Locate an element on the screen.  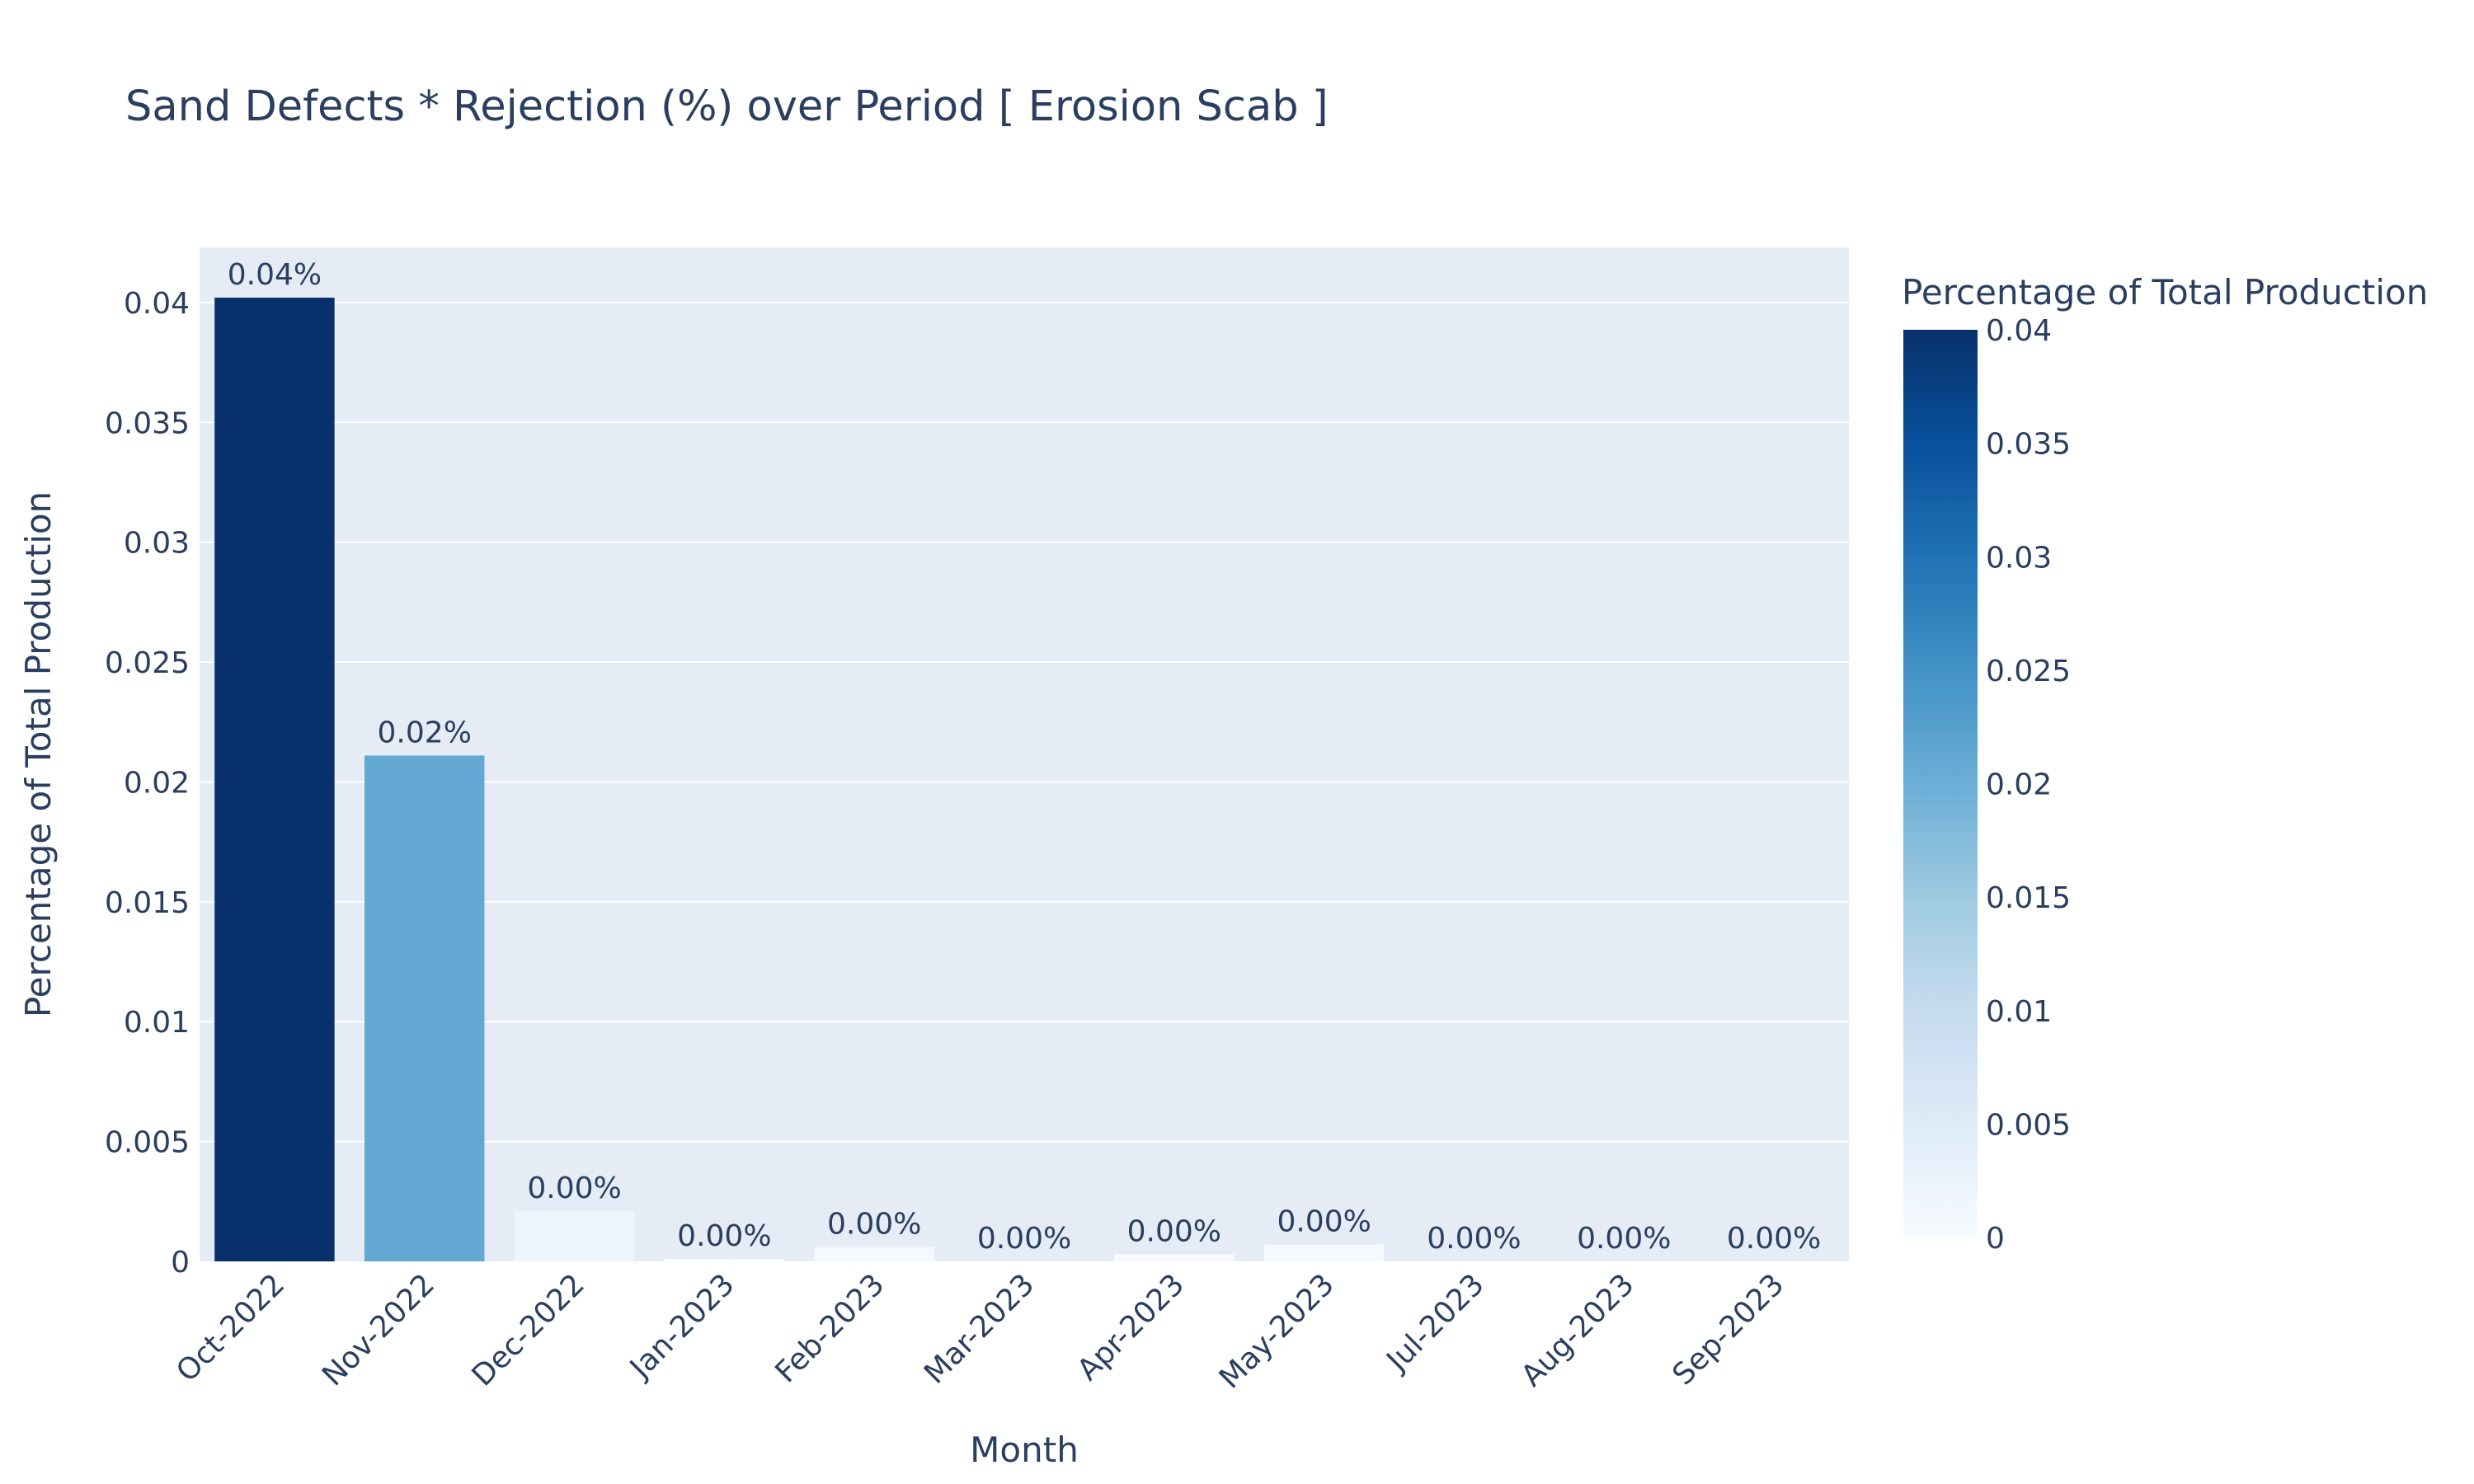
x-tick-label: Aug-2023 is located at coordinates (1578, 1330).